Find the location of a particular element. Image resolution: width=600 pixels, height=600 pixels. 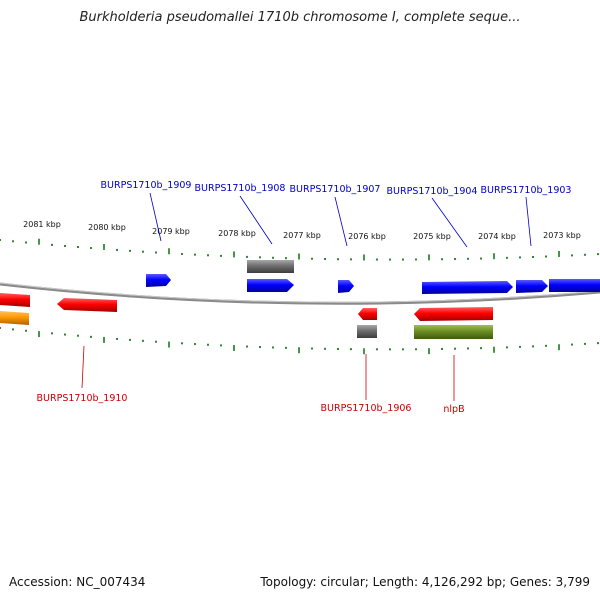

gene-label-burps1710b-1908: BURPS1710b_1908 is located at coordinates (240, 188).